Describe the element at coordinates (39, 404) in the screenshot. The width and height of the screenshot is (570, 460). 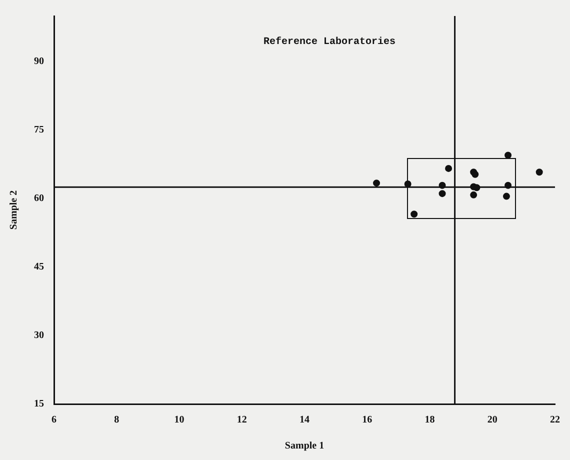
I see `y-tick-label: 15` at that location.